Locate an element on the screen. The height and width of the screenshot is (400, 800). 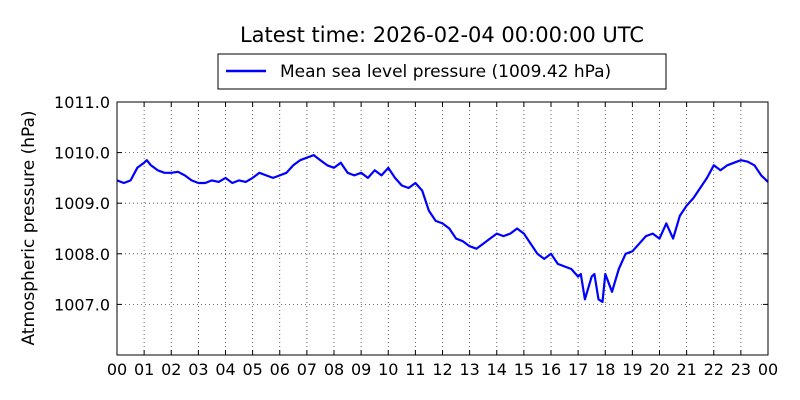
x-tick-label: 13 is located at coordinates (469, 369).